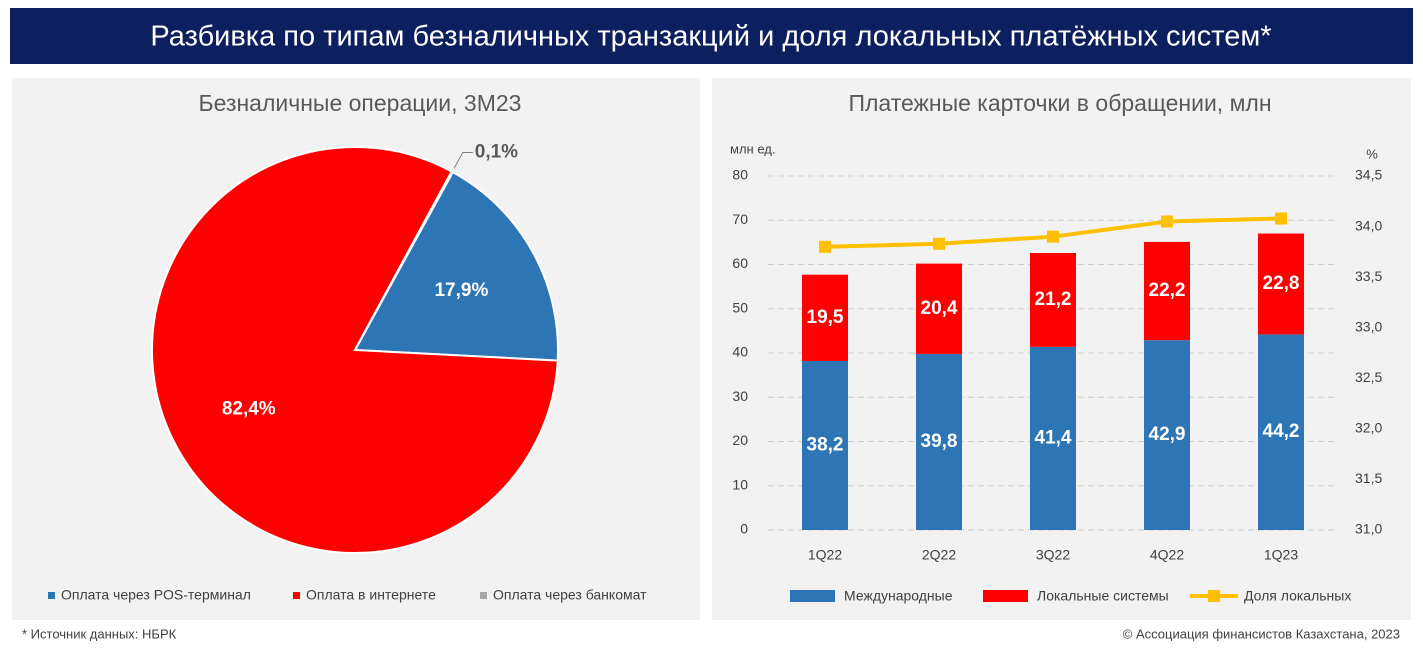 The width and height of the screenshot is (1423, 659). I want to click on x-tick-label: 1Q22, so click(825, 555).